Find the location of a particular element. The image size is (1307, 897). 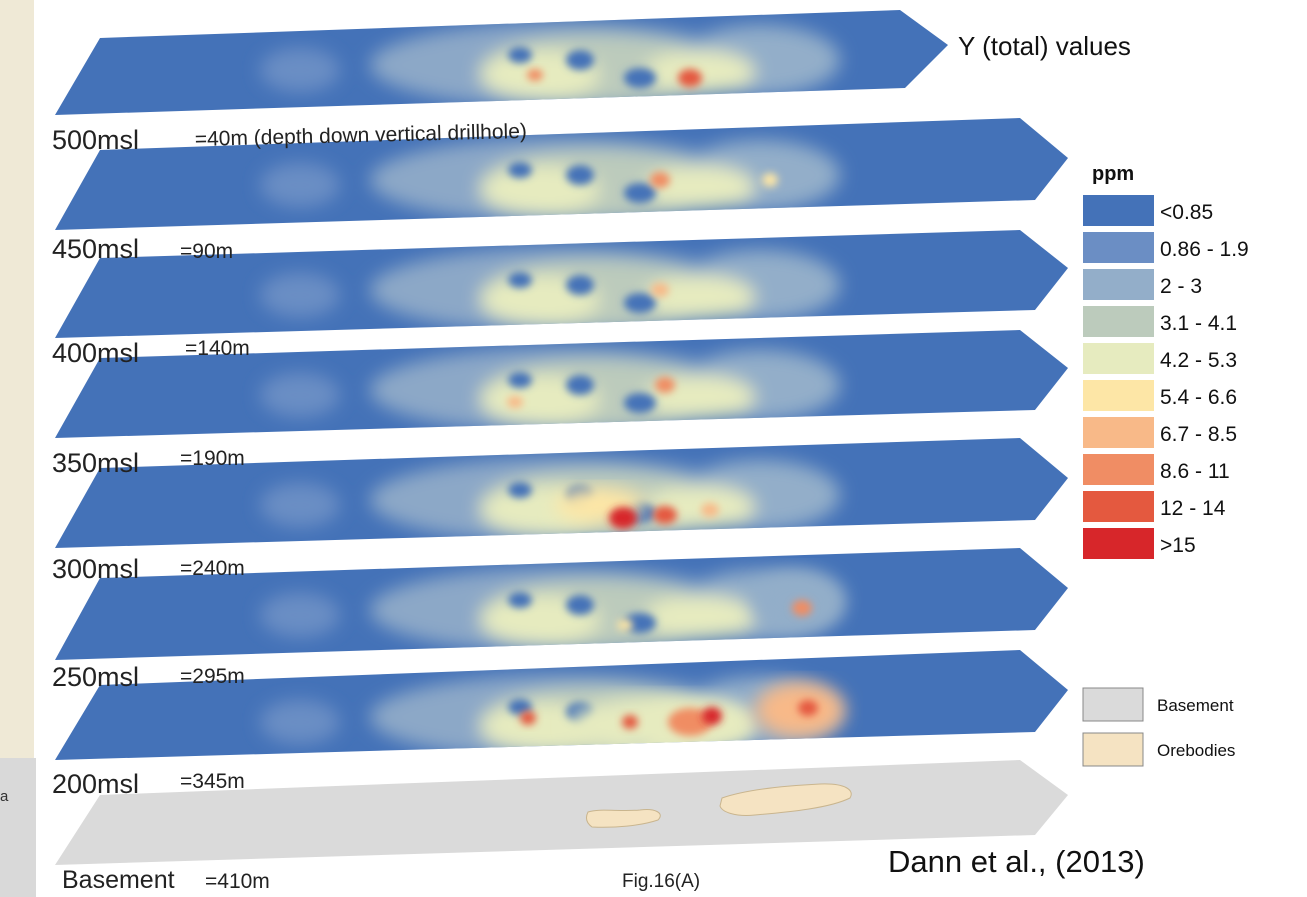

slice-200msl is located at coordinates (561, 705).